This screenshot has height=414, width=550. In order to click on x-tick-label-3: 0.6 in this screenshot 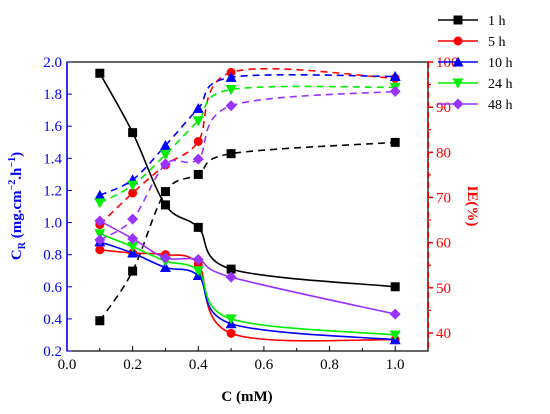, I will do `click(264, 365)`.